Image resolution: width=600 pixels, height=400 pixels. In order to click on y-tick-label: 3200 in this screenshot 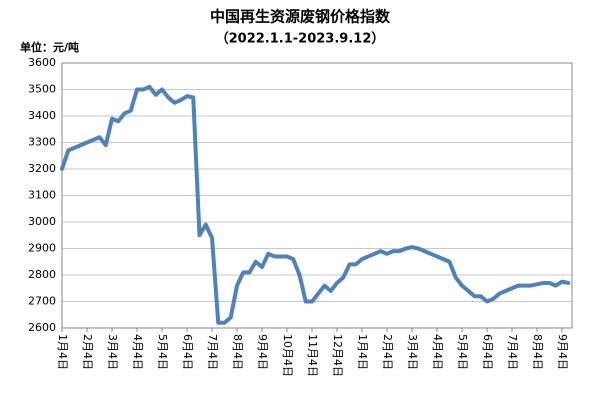, I will do `click(42, 168)`.